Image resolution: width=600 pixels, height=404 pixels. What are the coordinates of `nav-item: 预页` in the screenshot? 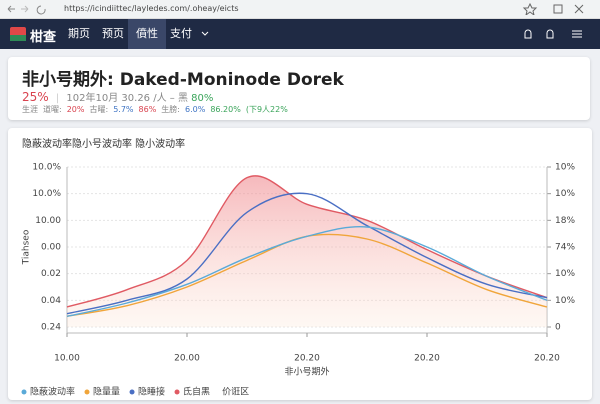 It's located at (113, 33).